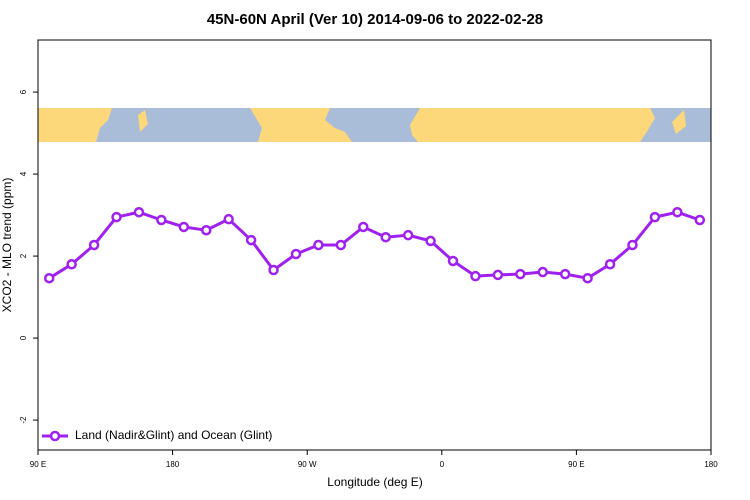 Image resolution: width=750 pixels, height=500 pixels. I want to click on legend: Land (Nadir&Glint) and Ocean (Glint), so click(157, 435).